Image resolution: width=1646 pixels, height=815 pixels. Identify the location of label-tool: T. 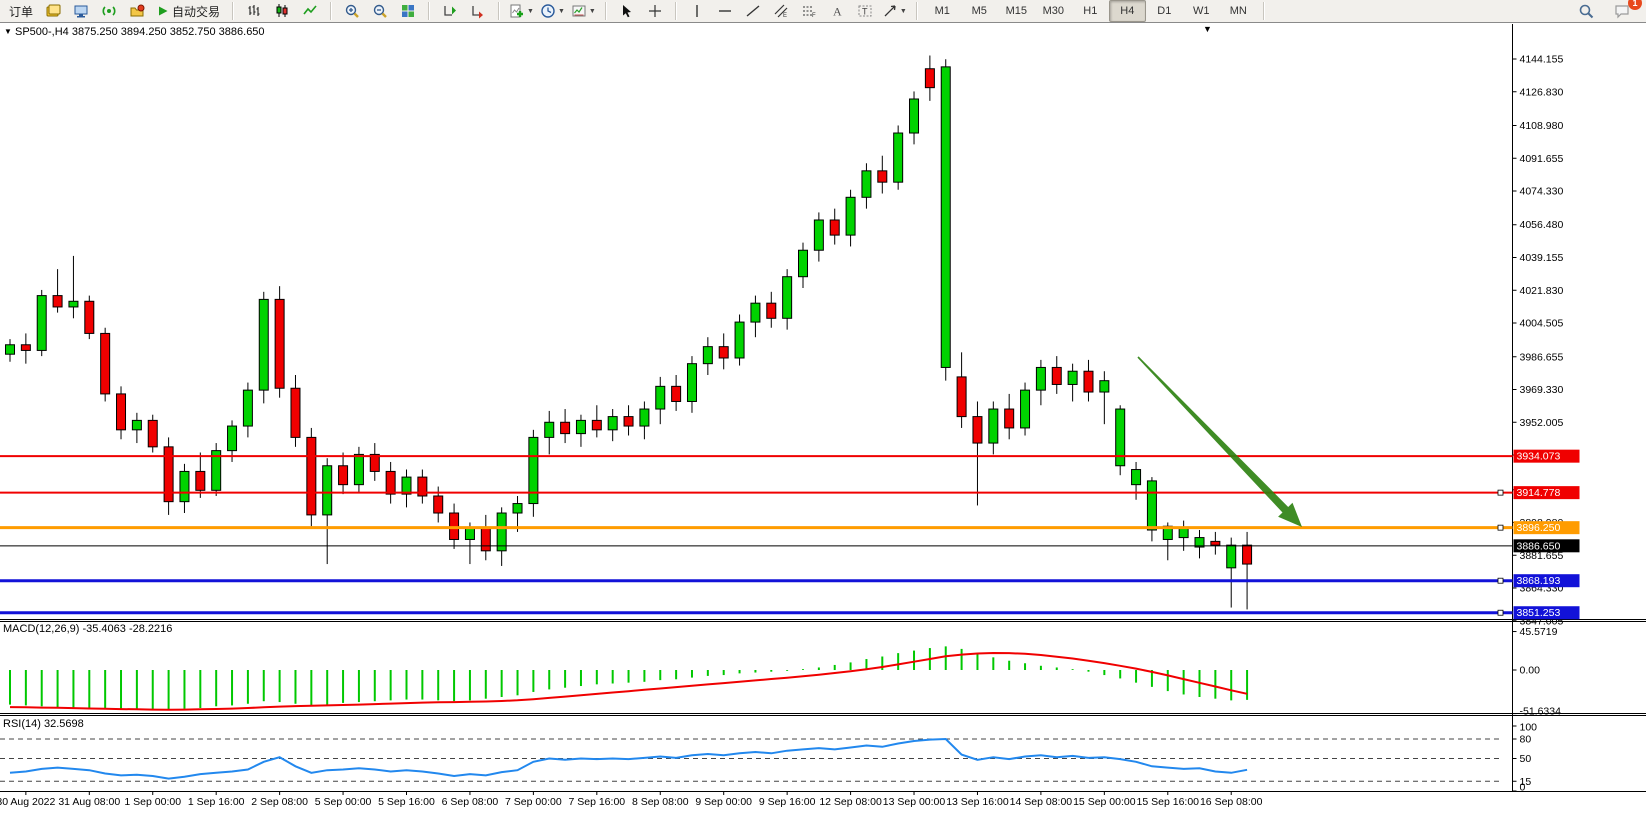
(865, 11).